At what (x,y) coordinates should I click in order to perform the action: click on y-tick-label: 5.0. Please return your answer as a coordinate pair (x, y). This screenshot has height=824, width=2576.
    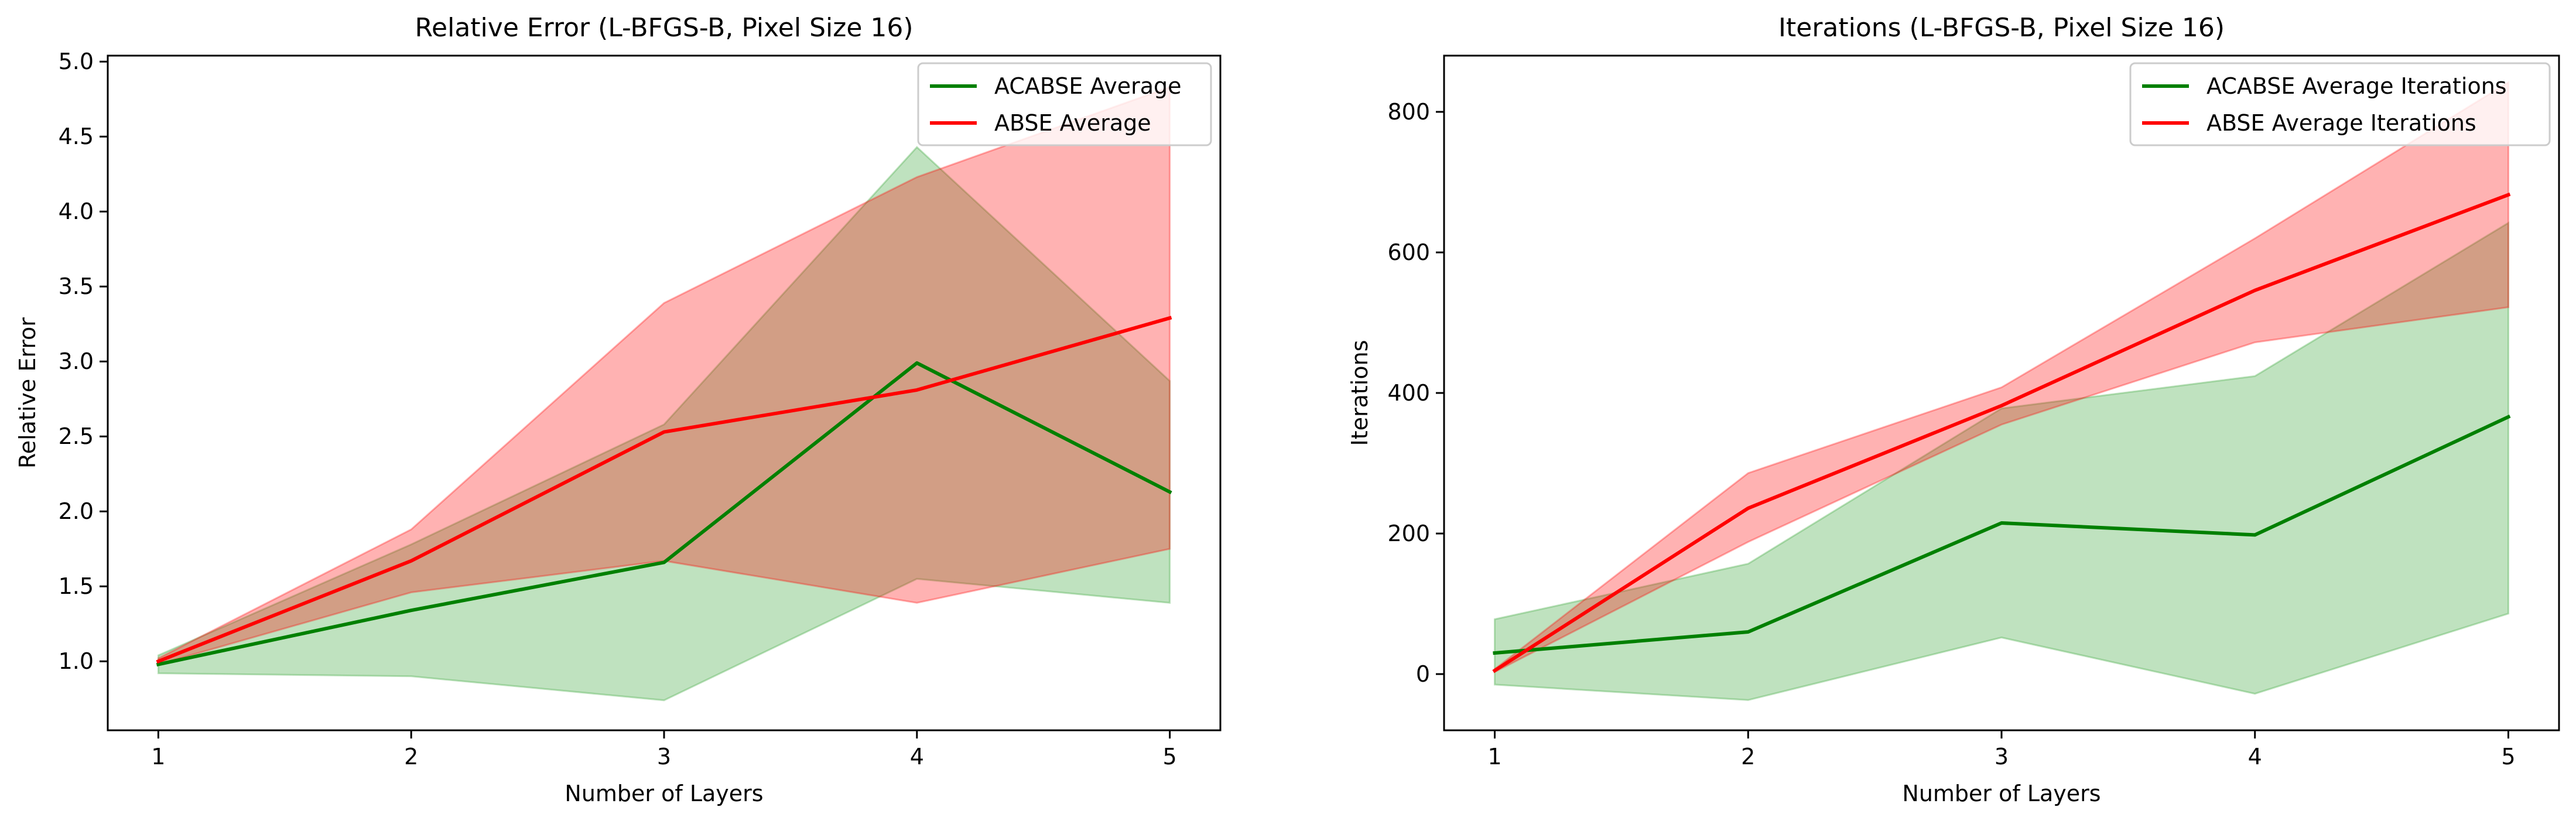
    Looking at the image, I should click on (76, 62).